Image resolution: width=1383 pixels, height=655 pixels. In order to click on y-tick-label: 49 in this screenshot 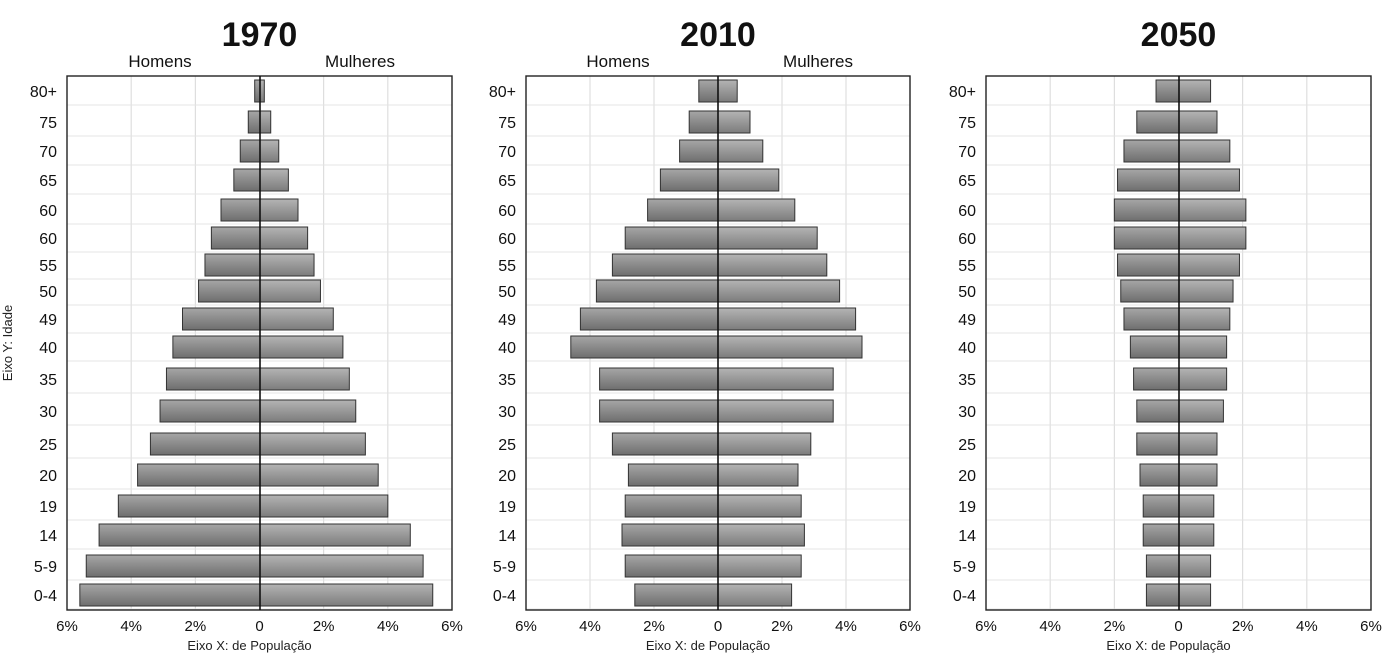, I will do `click(507, 320)`.